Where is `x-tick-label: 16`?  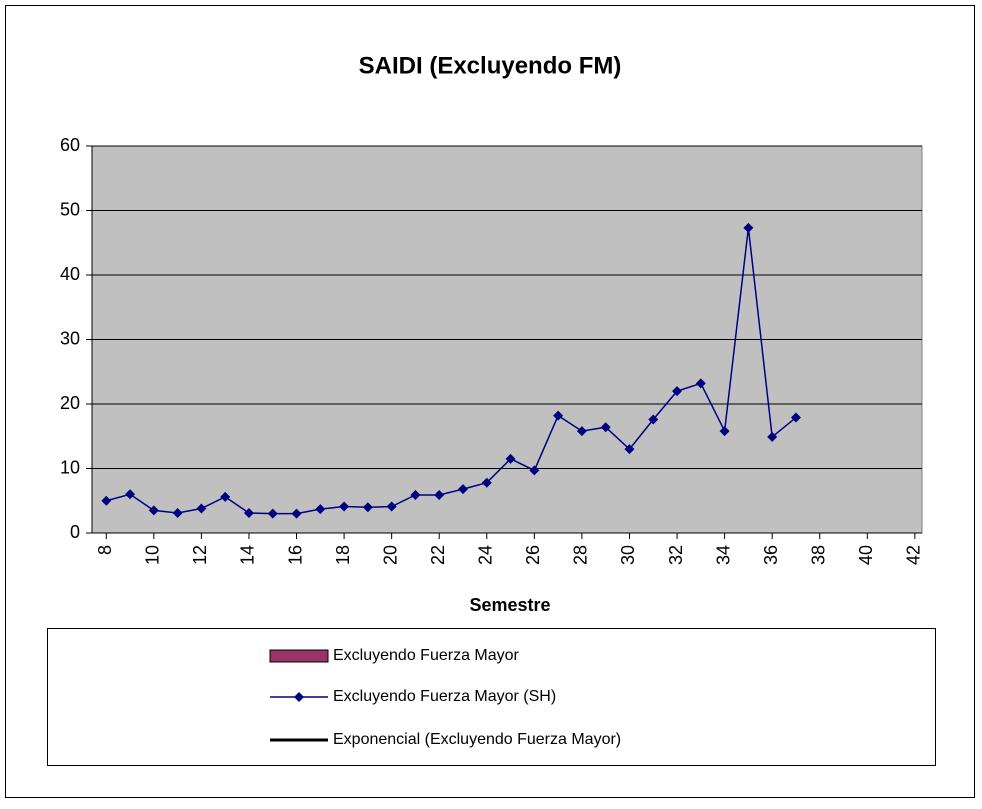 x-tick-label: 16 is located at coordinates (295, 555).